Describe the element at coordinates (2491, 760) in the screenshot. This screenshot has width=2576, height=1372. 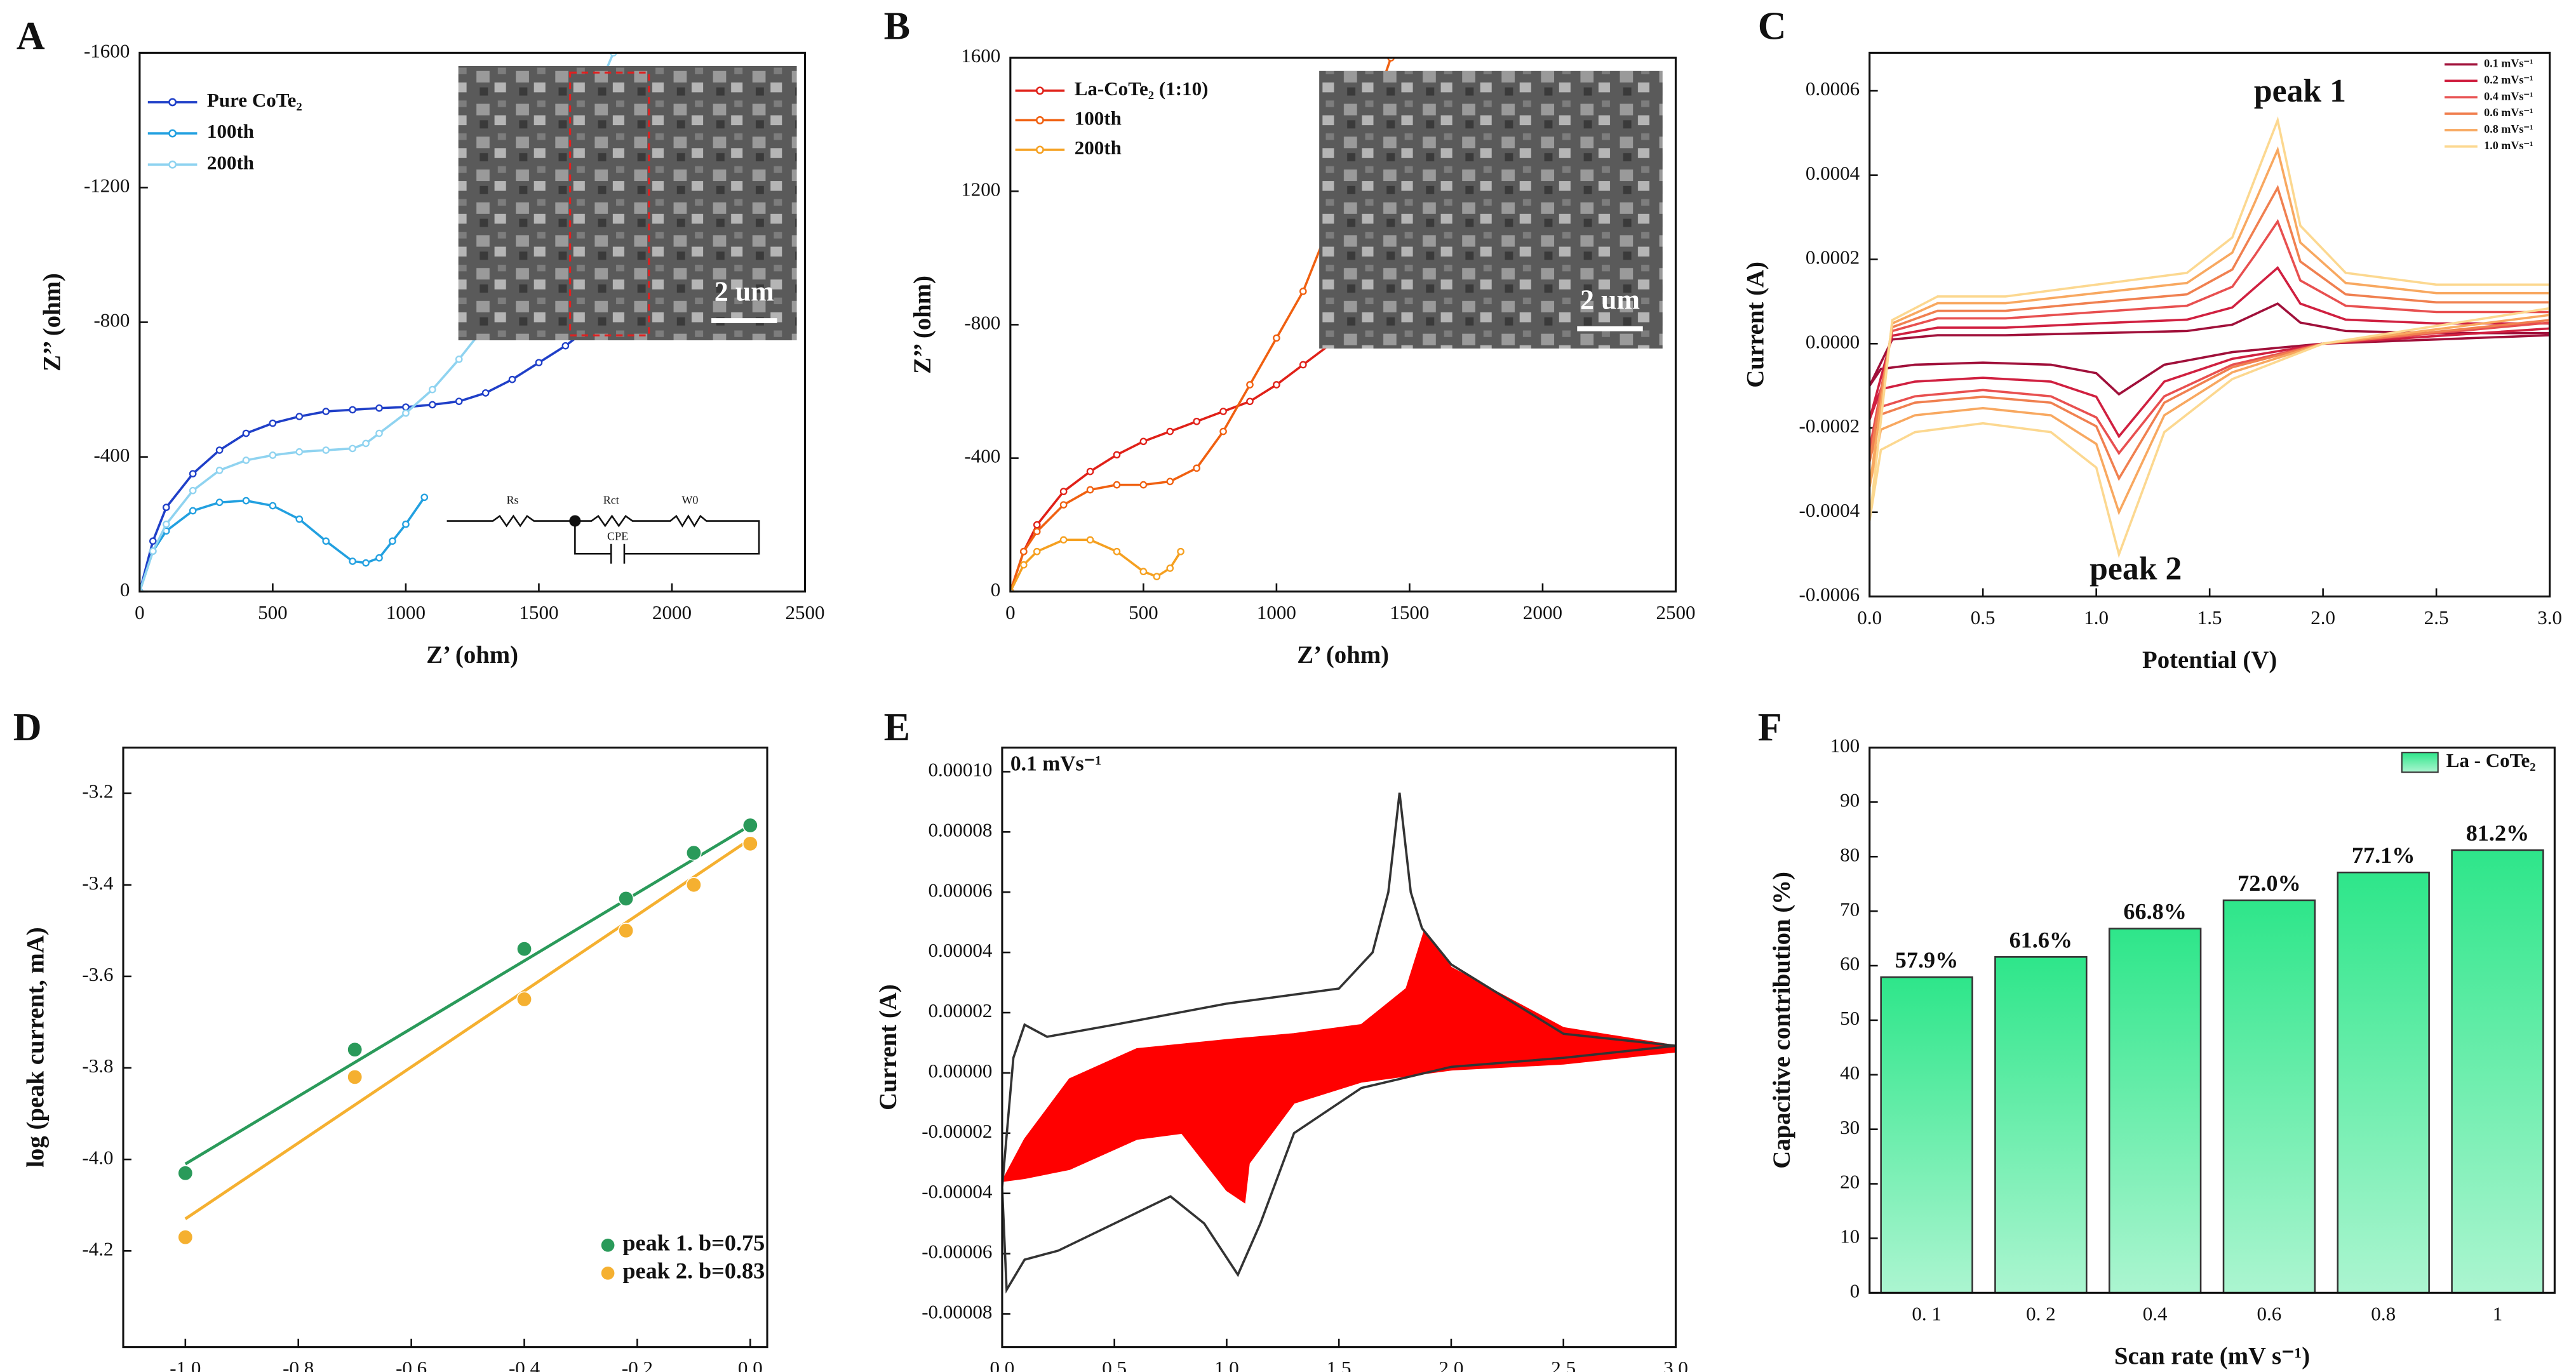
I see `legend-label: La - CoTe₂` at that location.